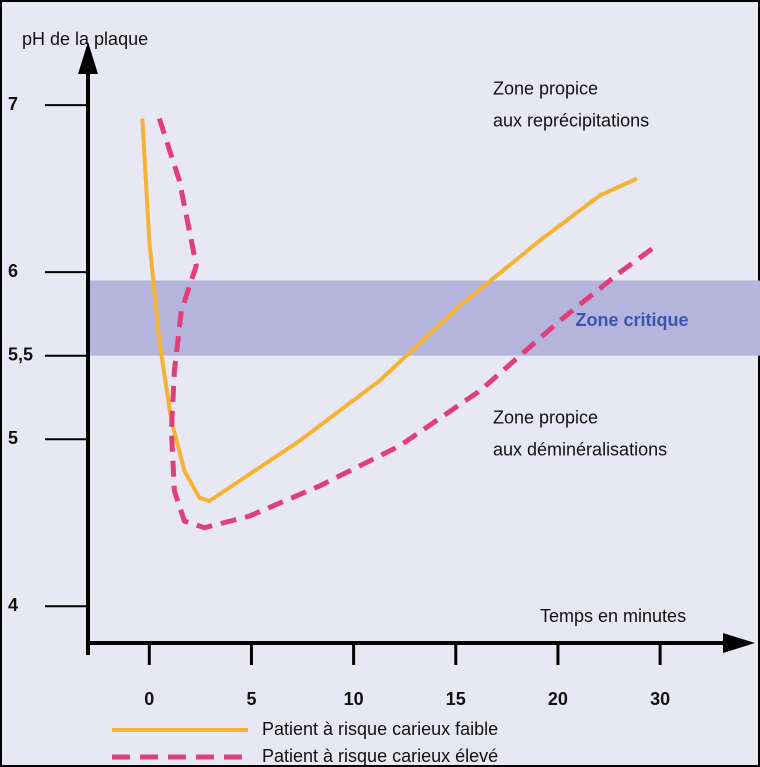  Describe the element at coordinates (580, 450) in the screenshot. I see `annotation: aux déminéralisations` at that location.